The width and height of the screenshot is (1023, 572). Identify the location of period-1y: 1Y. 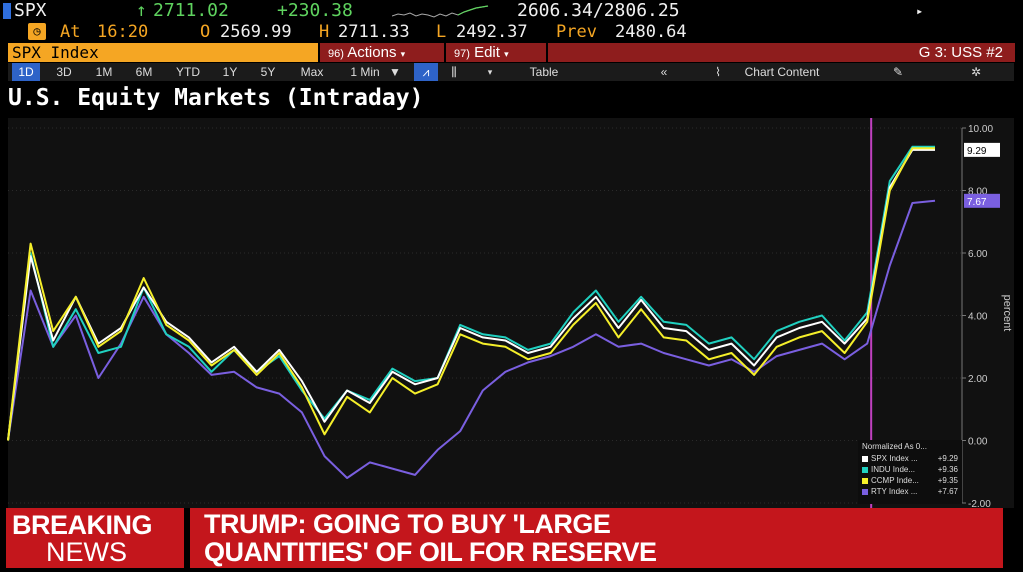
(230, 72).